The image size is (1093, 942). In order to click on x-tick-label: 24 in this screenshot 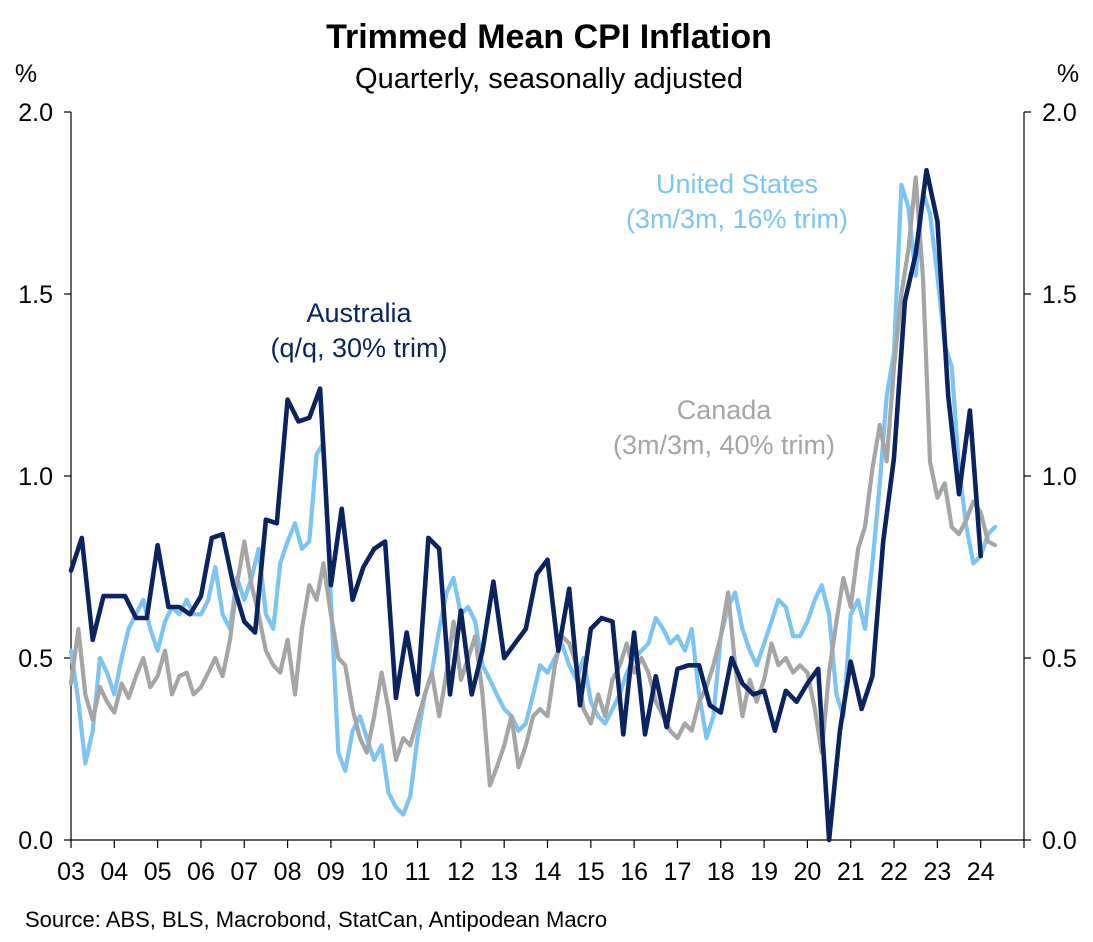, I will do `click(981, 872)`.